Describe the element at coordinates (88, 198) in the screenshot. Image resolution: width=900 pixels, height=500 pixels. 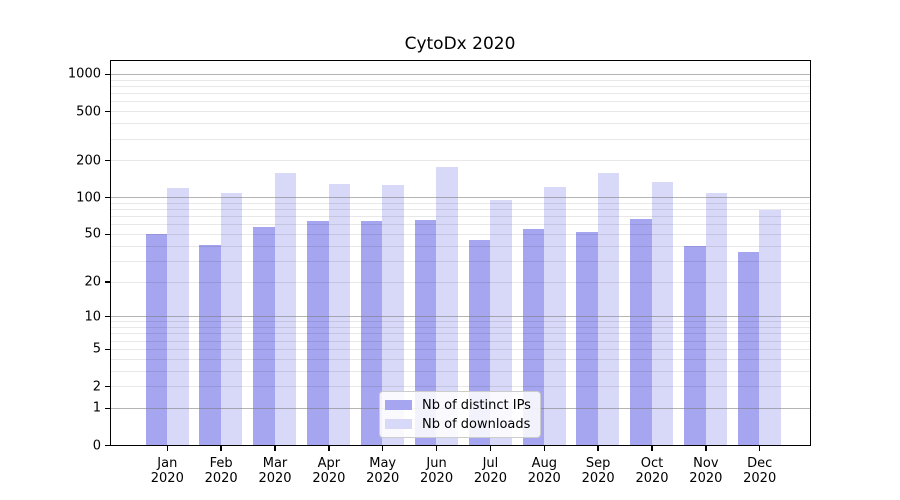
I see `y-tick-label: 100` at that location.